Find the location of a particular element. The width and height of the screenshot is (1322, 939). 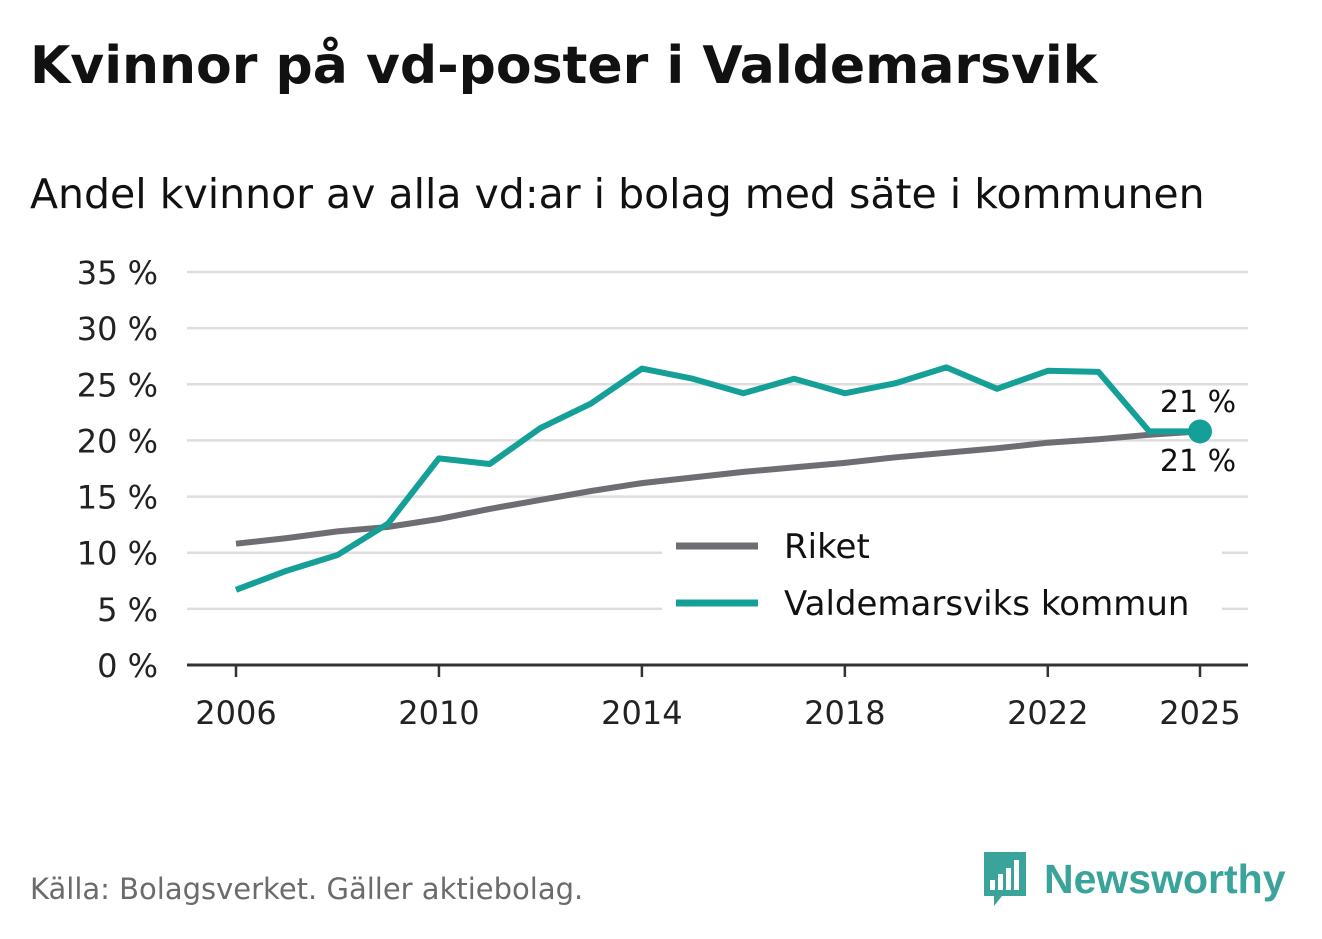

y-tick-label: 25 % is located at coordinates (117, 385).